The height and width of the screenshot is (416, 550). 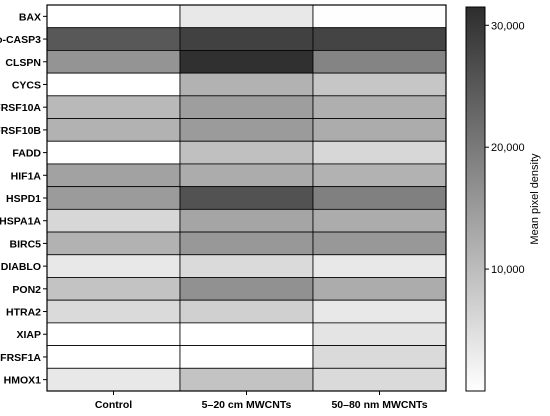 I want to click on column-label: 50–80 nm MWCNTs, so click(x=379, y=405).